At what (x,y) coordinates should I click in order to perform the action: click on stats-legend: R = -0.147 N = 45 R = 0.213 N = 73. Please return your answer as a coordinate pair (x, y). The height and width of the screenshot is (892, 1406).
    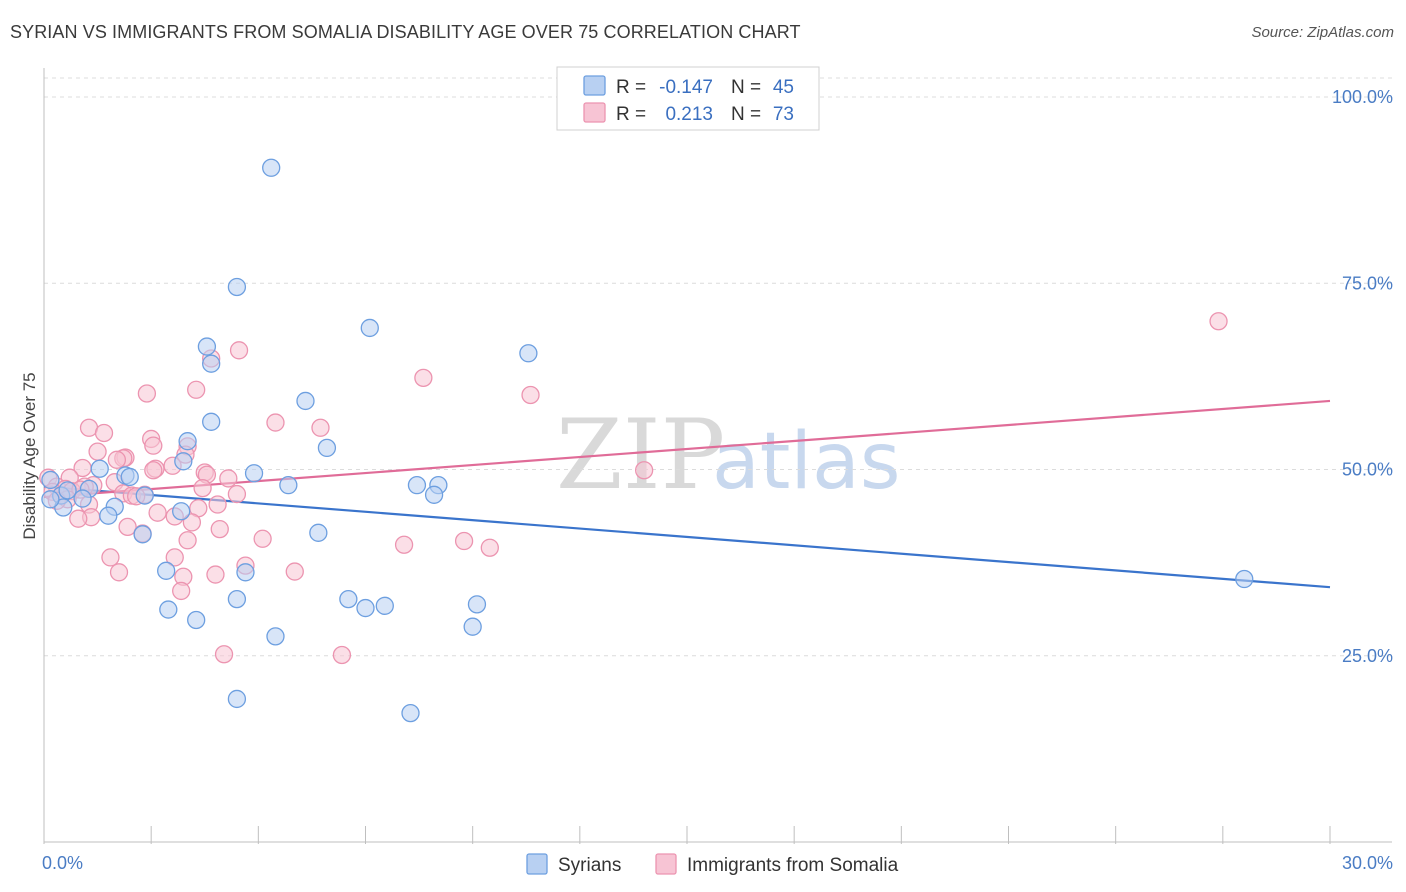
    Looking at the image, I should click on (688, 98).